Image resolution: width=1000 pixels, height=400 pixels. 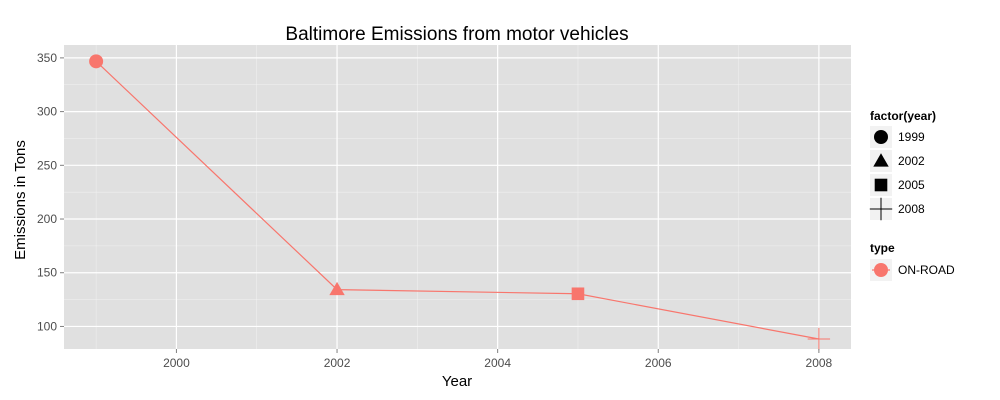 What do you see at coordinates (337, 288) in the screenshot?
I see `data-point-2002` at bounding box center [337, 288].